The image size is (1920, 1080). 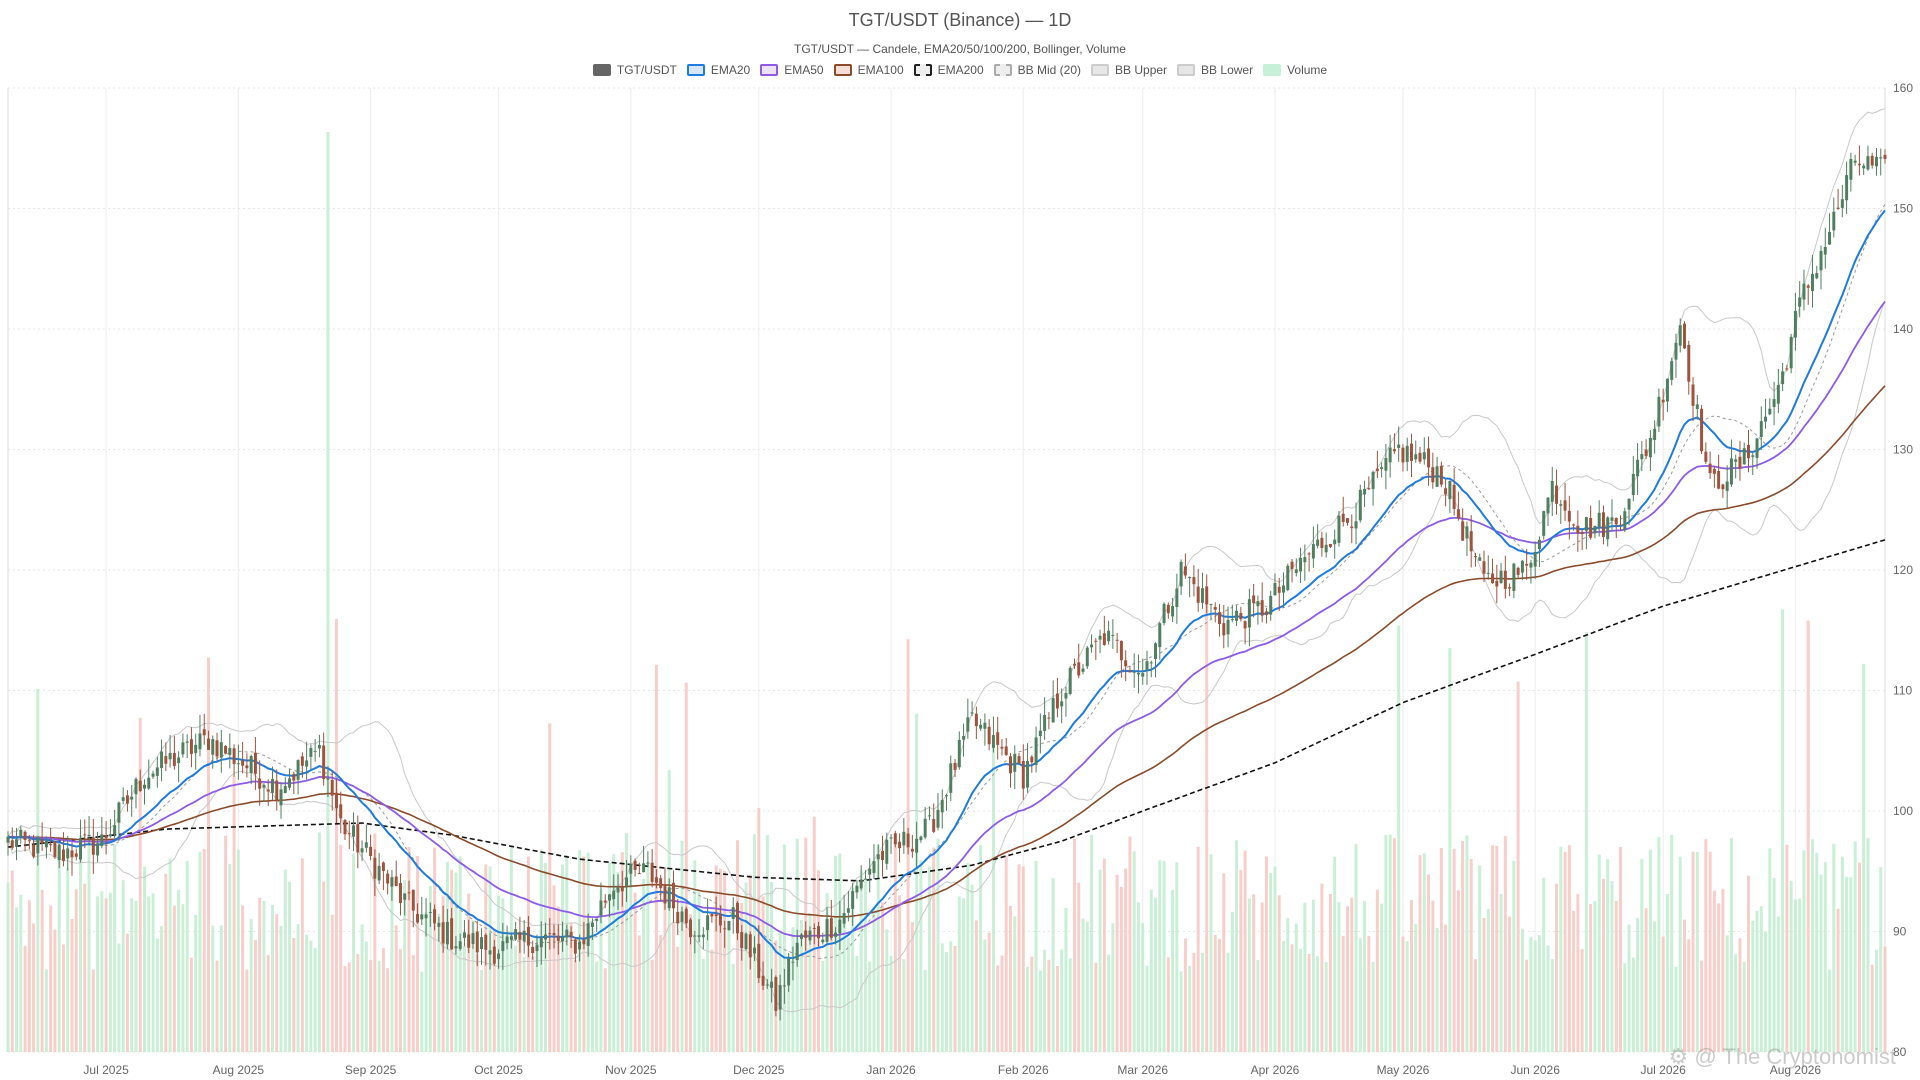 What do you see at coordinates (868, 70) in the screenshot?
I see `legend-item: EMA100` at bounding box center [868, 70].